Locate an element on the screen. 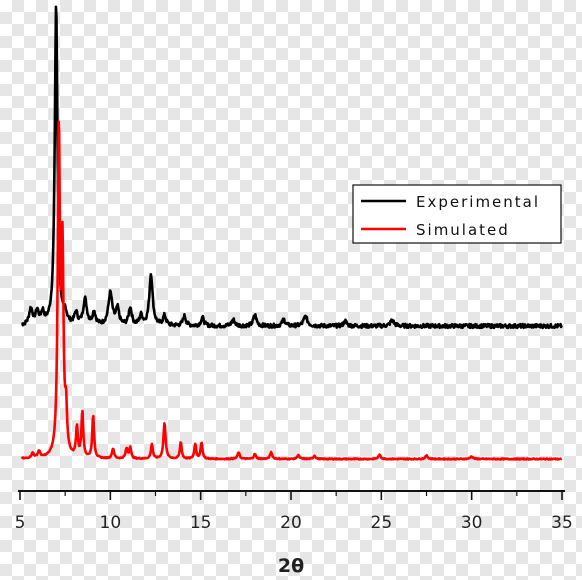 This screenshot has height=580, width=582. x-tick-label: 20 is located at coordinates (291, 523).